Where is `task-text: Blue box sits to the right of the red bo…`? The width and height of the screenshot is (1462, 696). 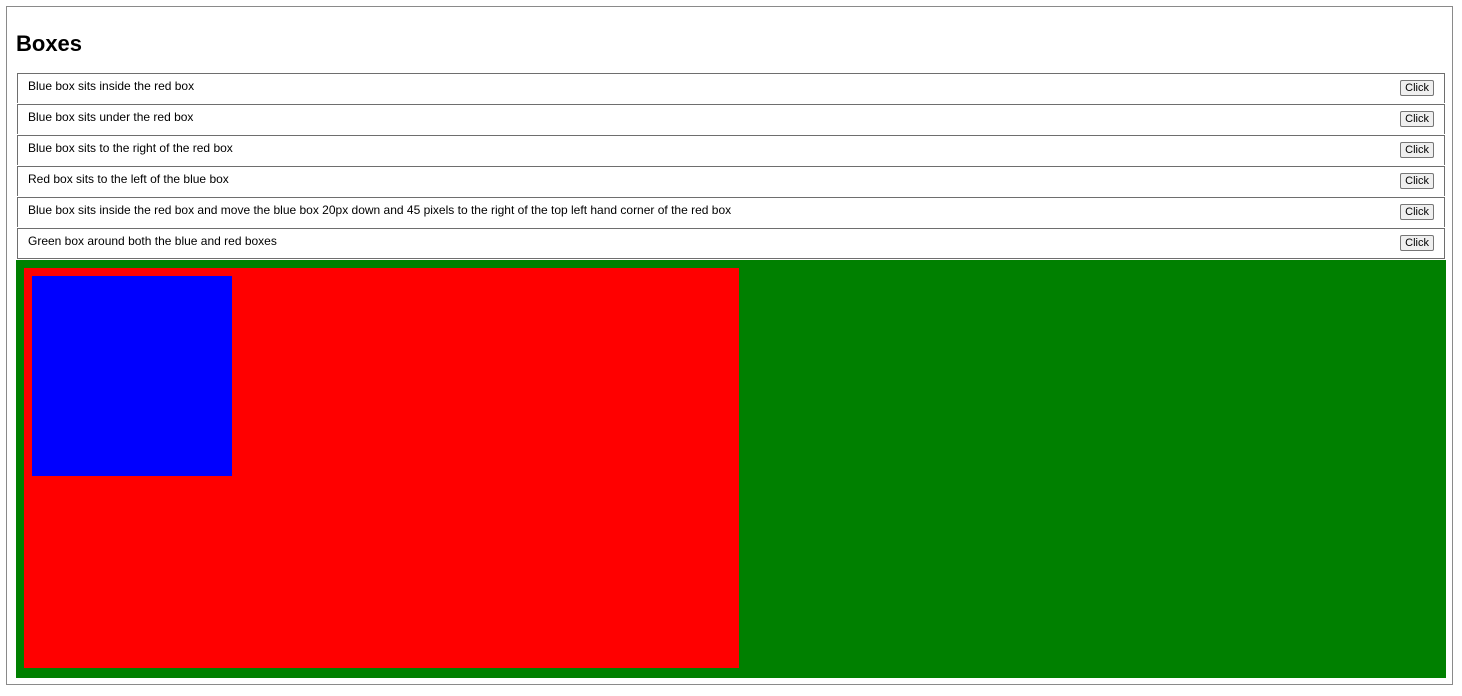
task-text: Blue box sits to the right of the red bo… is located at coordinates (130, 148).